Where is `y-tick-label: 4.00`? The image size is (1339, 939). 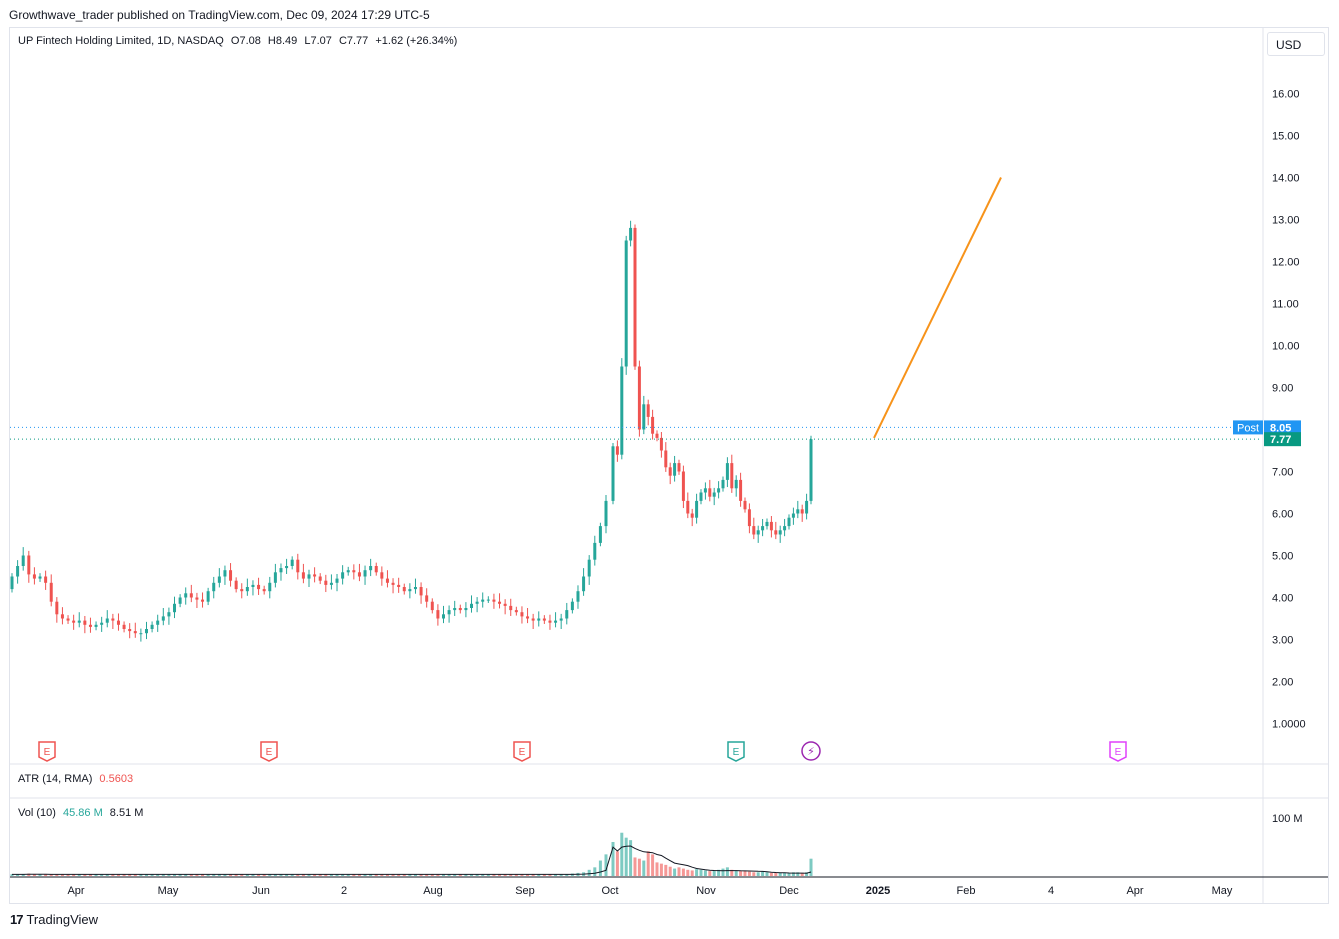 y-tick-label: 4.00 is located at coordinates (1282, 599).